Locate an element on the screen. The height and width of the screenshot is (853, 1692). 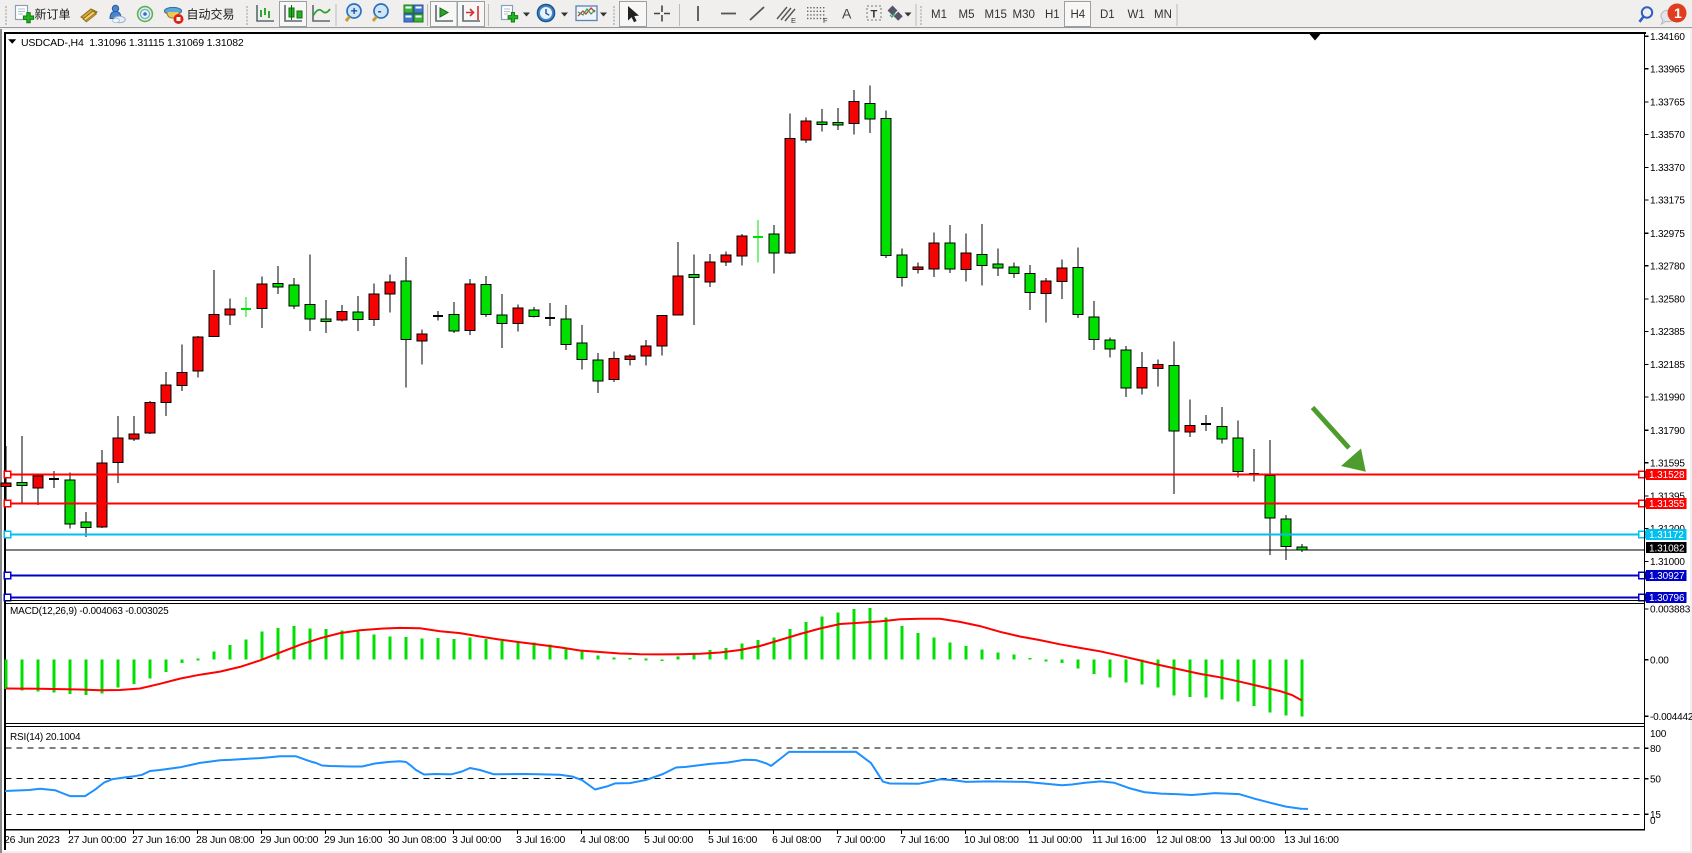
svg-text: 29 Jun 16:00 is located at coordinates (353, 840).